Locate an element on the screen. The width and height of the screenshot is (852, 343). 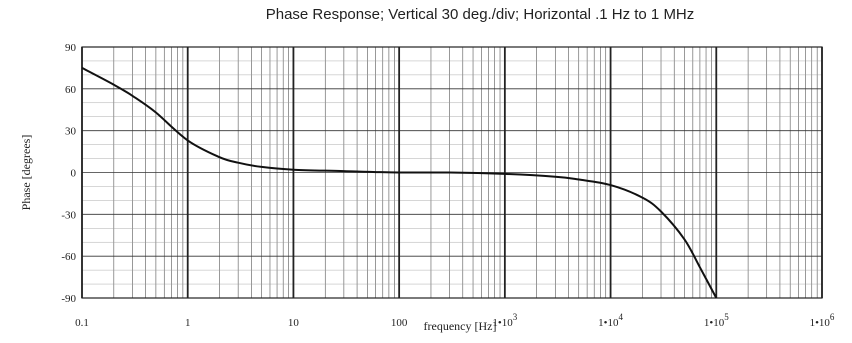
x-tick-label: 10 is located at coordinates (294, 323).